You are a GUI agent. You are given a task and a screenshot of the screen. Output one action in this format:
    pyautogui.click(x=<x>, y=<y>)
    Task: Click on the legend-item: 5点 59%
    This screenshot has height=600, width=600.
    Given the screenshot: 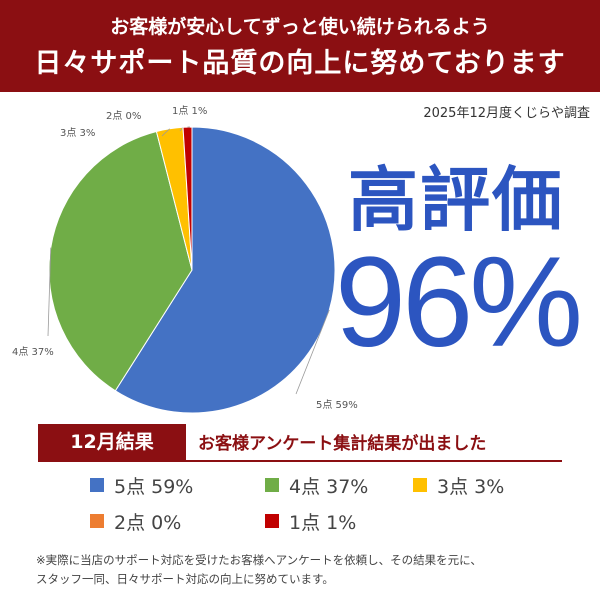 What is the action you would take?
    pyautogui.click(x=142, y=485)
    